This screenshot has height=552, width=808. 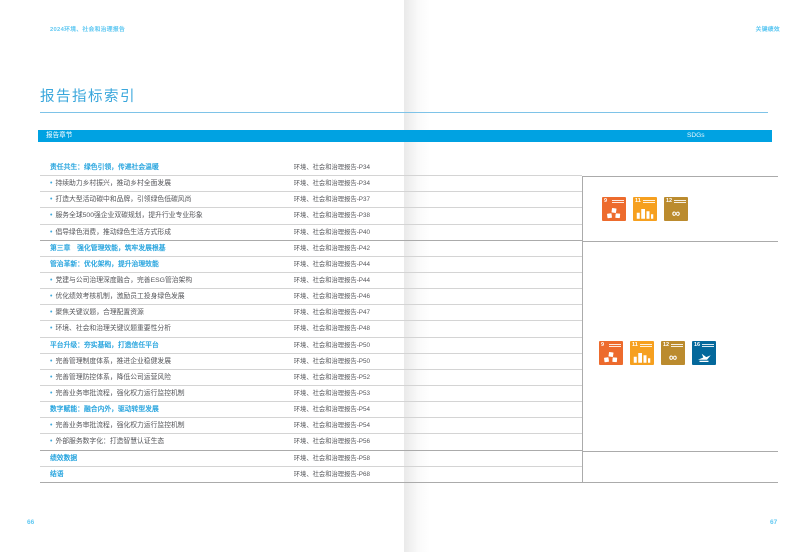 I want to click on table-row: • 服务全球500强企业双碳规划，提升行业专业形象 环境、社会和治理报告-P38, so click(x=311, y=216).